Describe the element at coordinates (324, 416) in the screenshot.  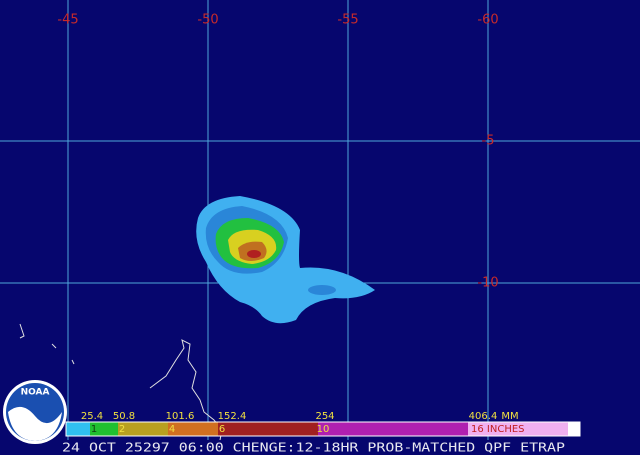
I see `mm-label: 254` at that location.